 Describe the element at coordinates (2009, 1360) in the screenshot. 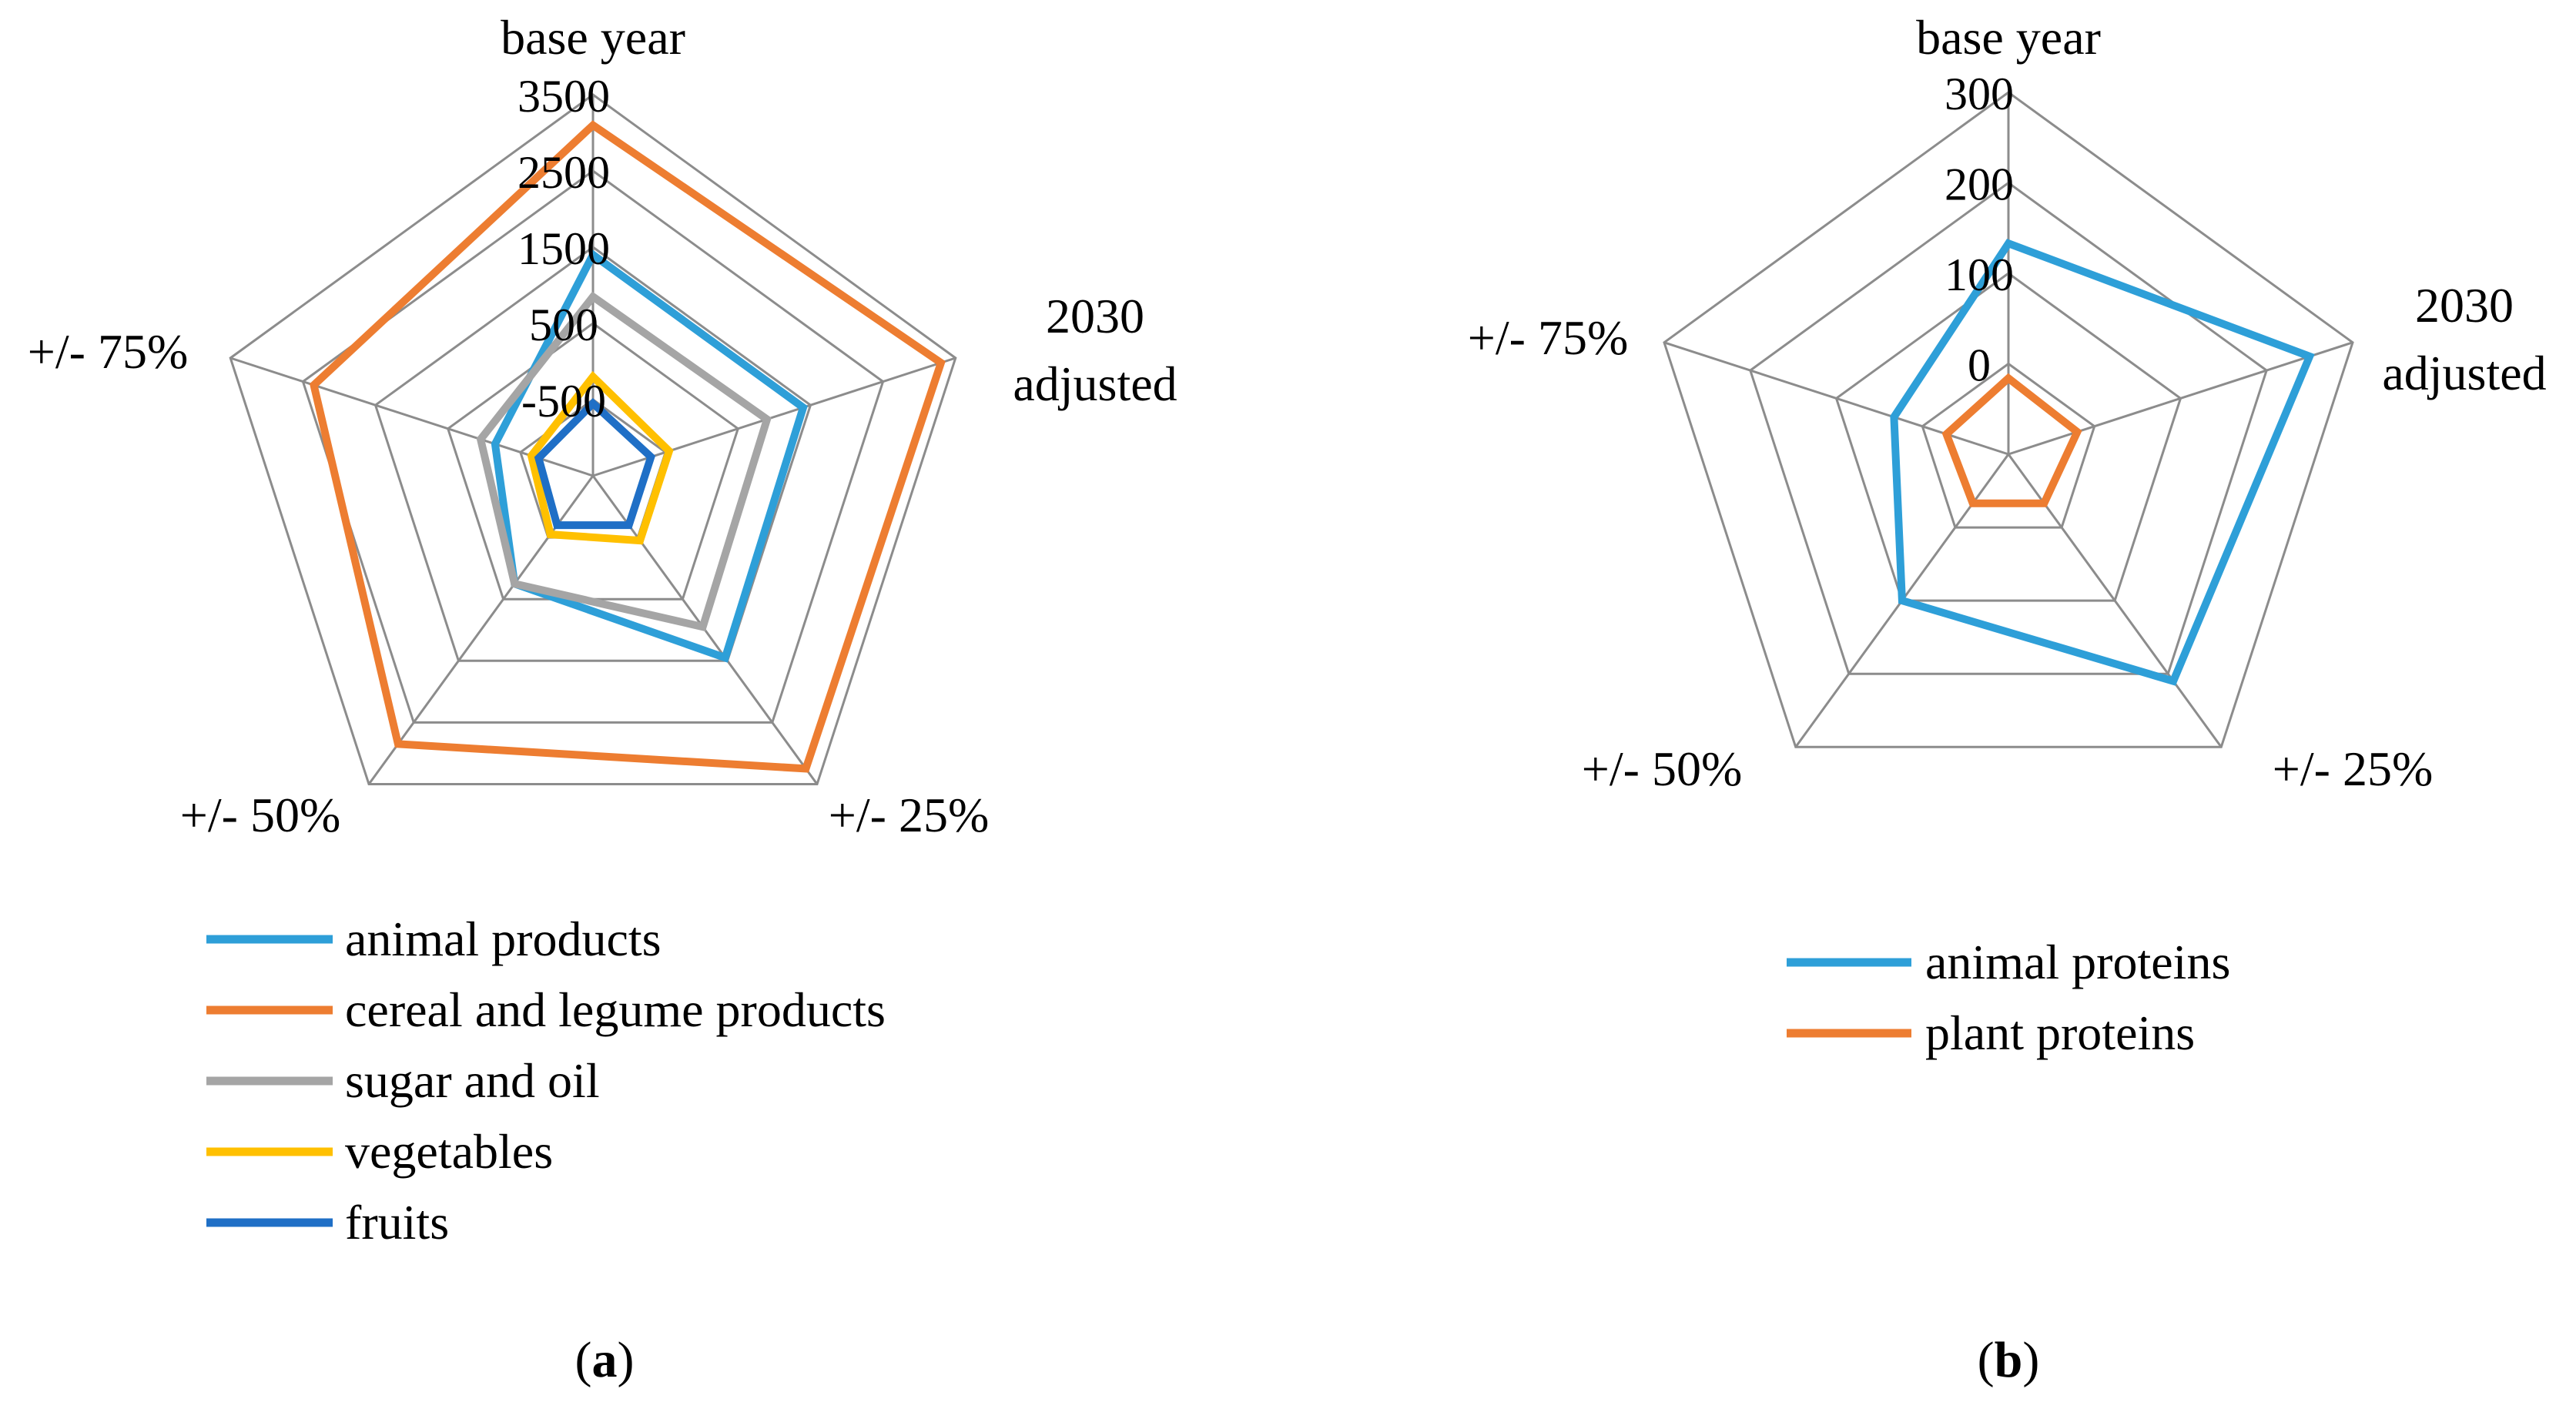

I see `panel-caption-b: (b)` at that location.